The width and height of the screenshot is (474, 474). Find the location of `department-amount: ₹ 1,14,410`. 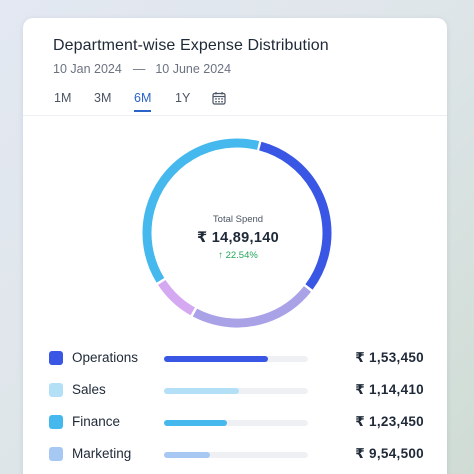

department-amount: ₹ 1,14,410 is located at coordinates (389, 389).